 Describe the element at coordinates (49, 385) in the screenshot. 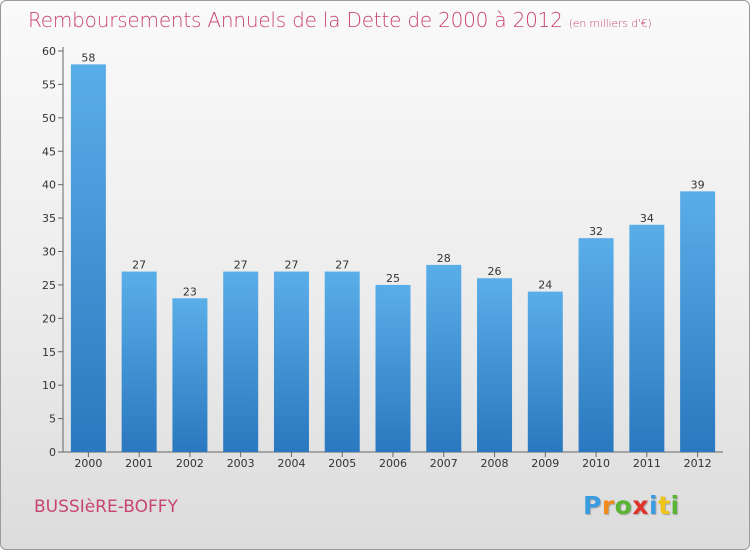

I see `y-tick-label: 10` at that location.